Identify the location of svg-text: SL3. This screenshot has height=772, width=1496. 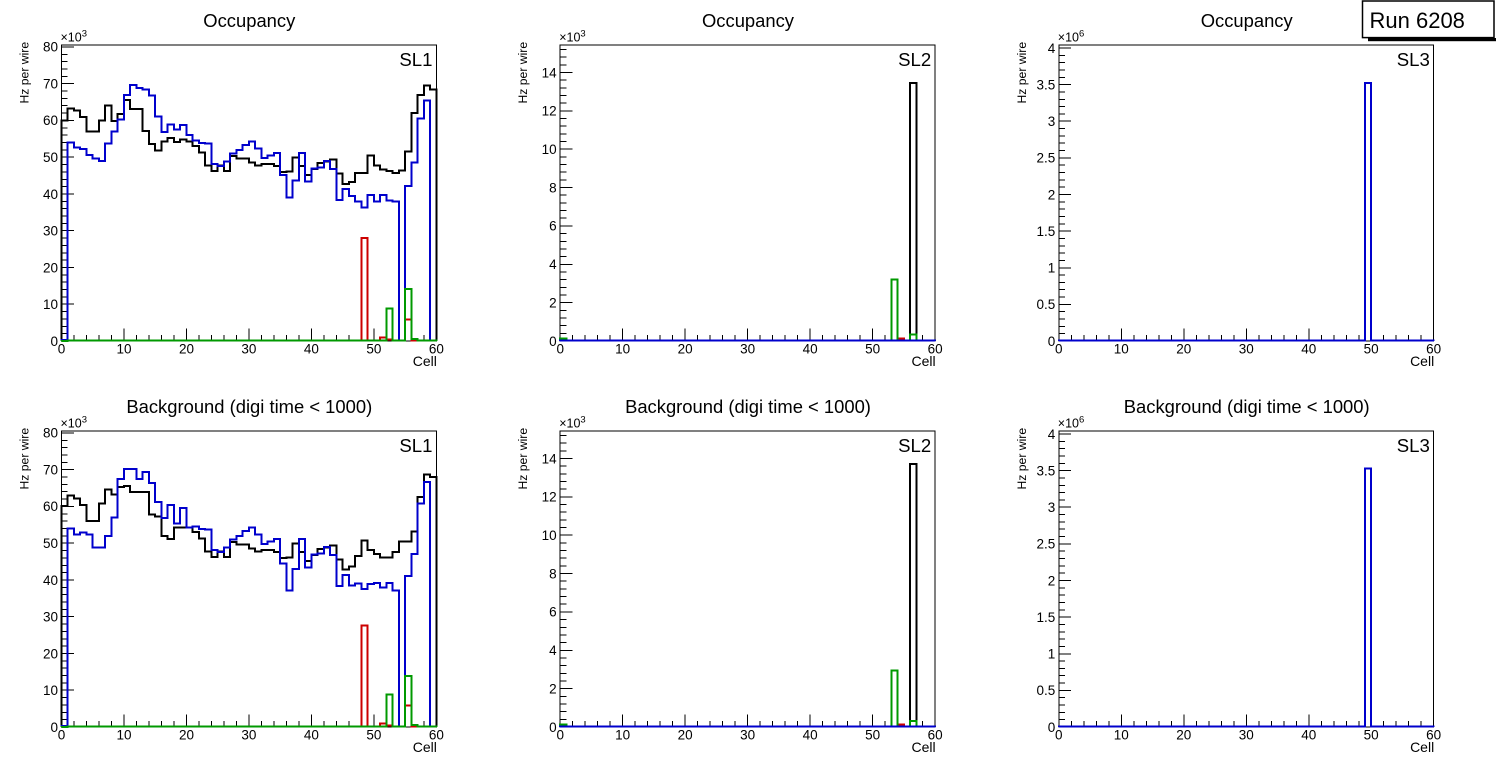
(1413, 445).